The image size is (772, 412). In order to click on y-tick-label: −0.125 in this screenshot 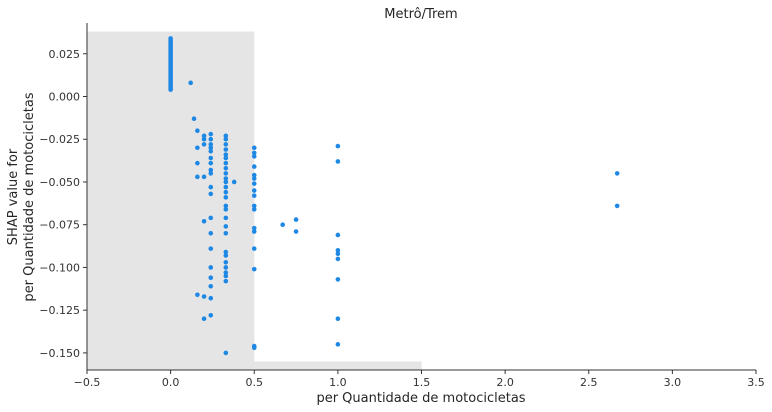, I will do `click(59, 310)`.